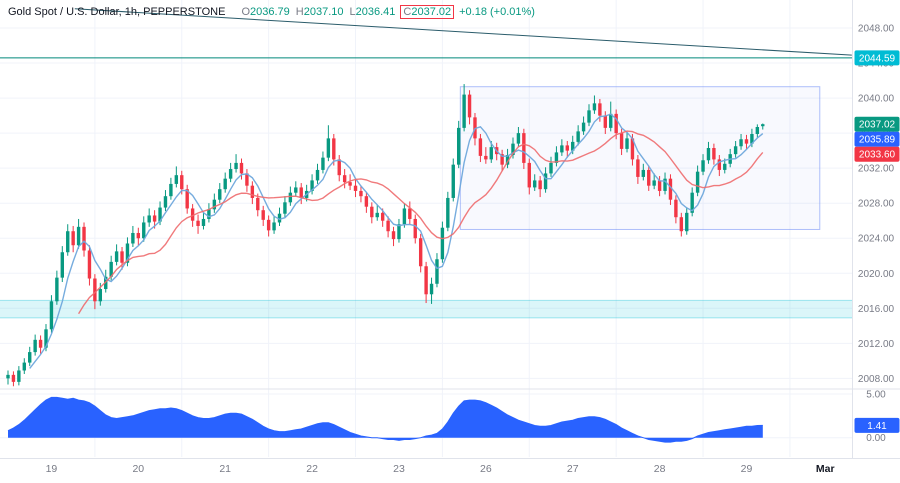 Image resolution: width=900 pixels, height=483 pixels. Describe the element at coordinates (877, 426) in the screenshot. I see `svg-text: 1.41` at that location.